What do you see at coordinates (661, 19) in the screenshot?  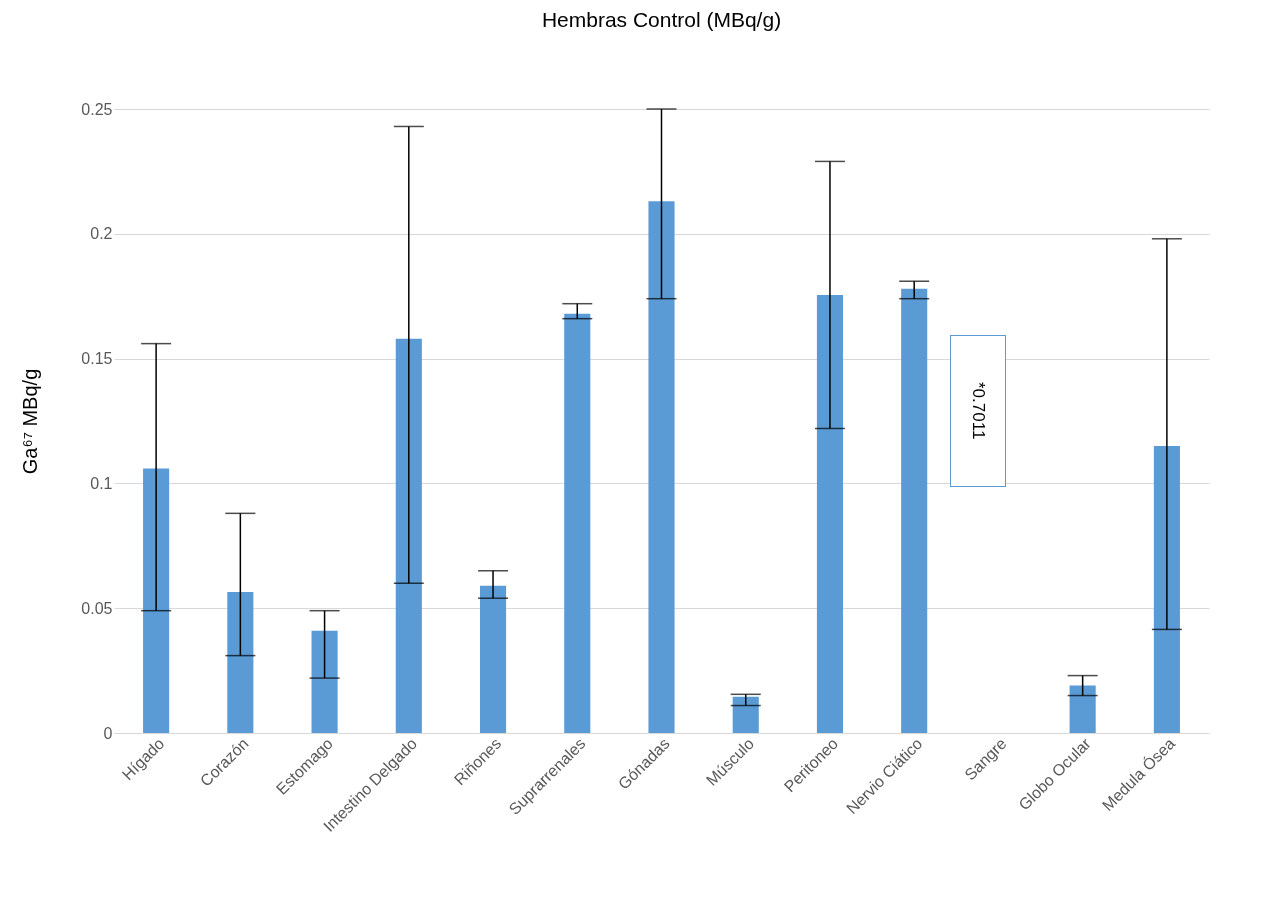 I see `chart-title: Hembras Control (MBq/g)` at bounding box center [661, 19].